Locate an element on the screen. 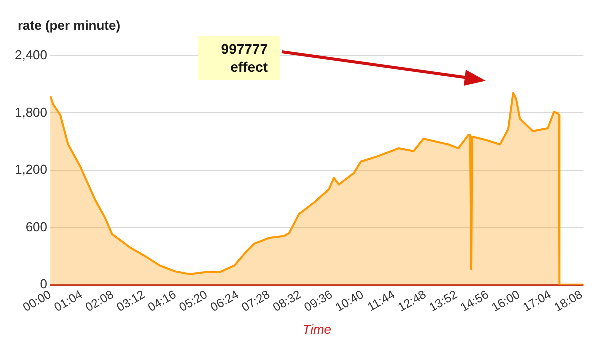 Image resolution: width=600 pixels, height=350 pixels. x-axis-title: Time is located at coordinates (317, 329).